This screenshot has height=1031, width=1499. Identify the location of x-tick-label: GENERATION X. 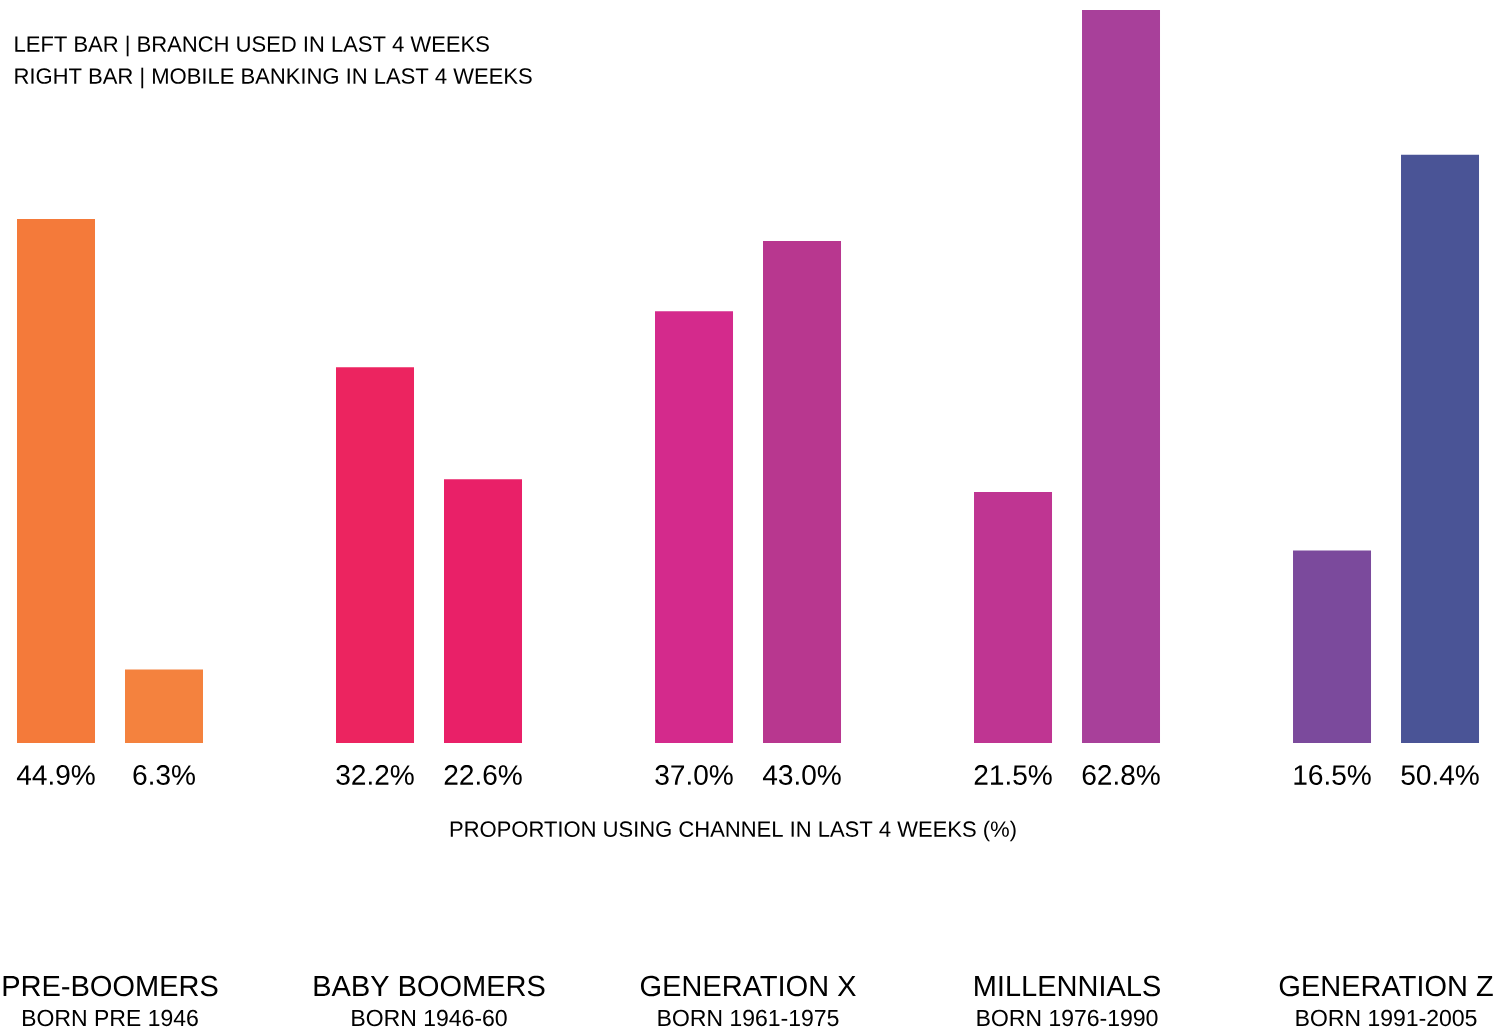
(748, 986).